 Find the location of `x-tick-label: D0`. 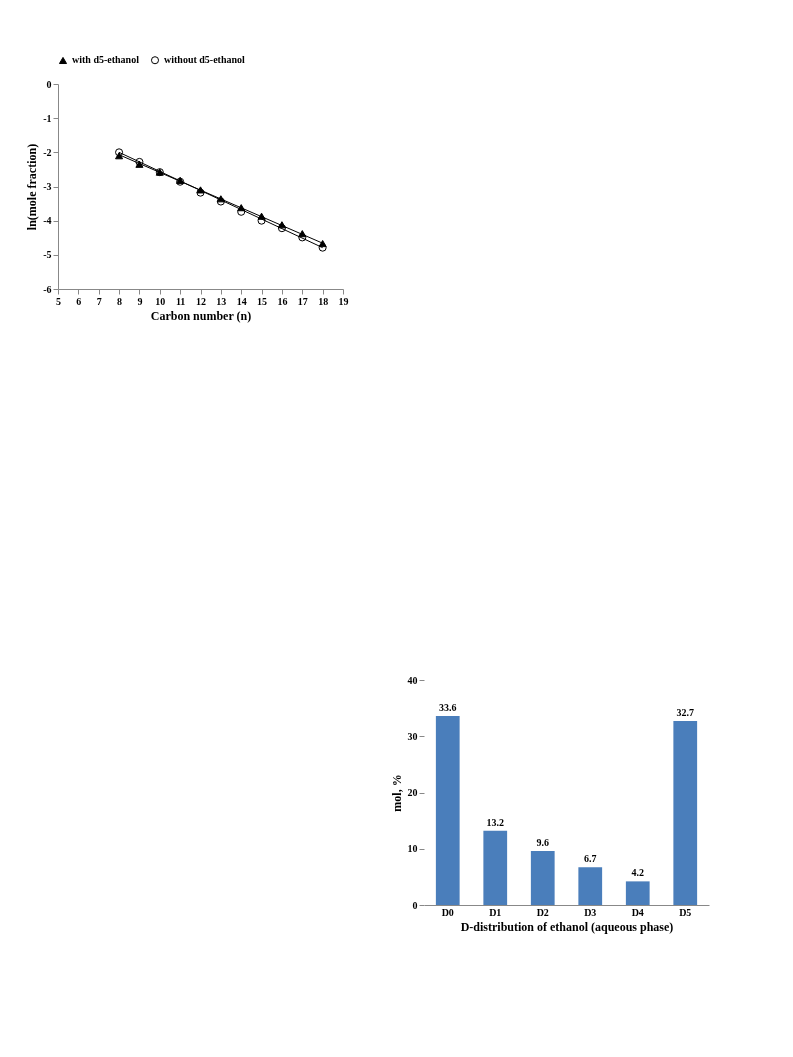

x-tick-label: D0 is located at coordinates (447, 912).